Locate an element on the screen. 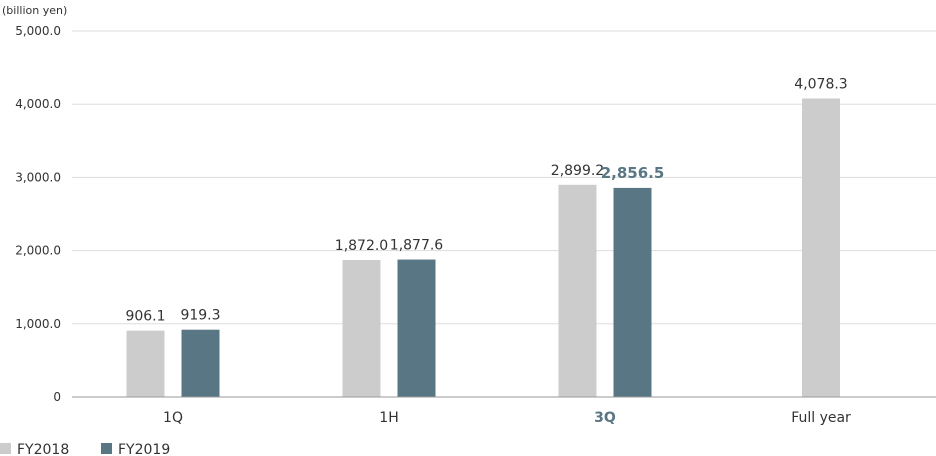  legend-label: FY2019 is located at coordinates (144, 449).